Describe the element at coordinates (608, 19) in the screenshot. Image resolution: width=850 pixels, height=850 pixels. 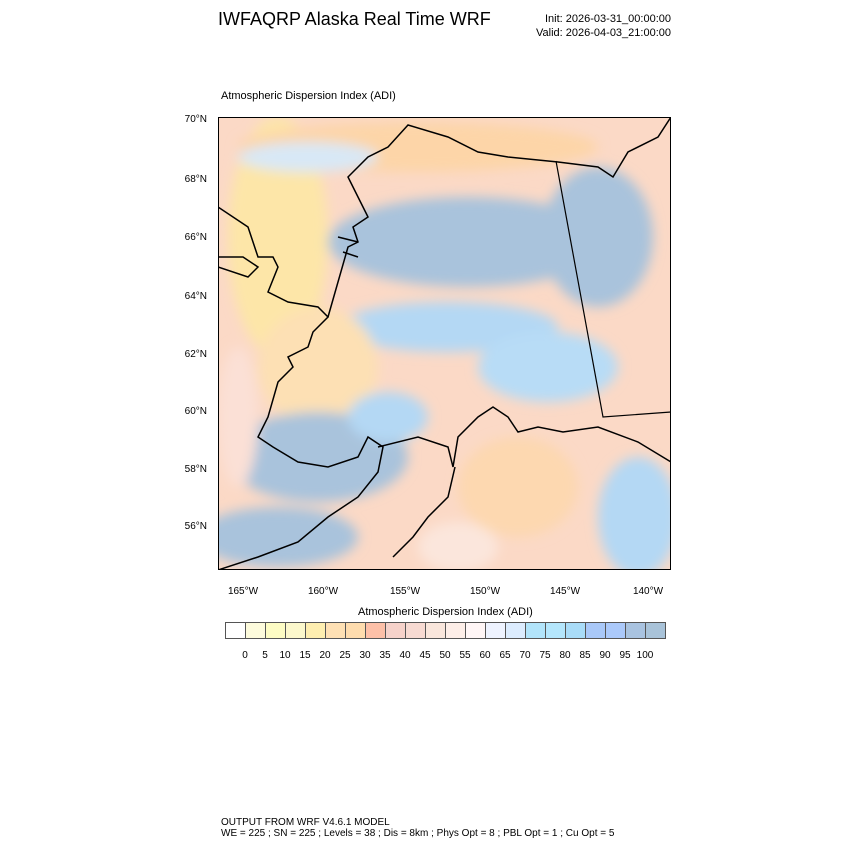
I see `init-time: Init: 2026-03-31_00:00:00` at that location.